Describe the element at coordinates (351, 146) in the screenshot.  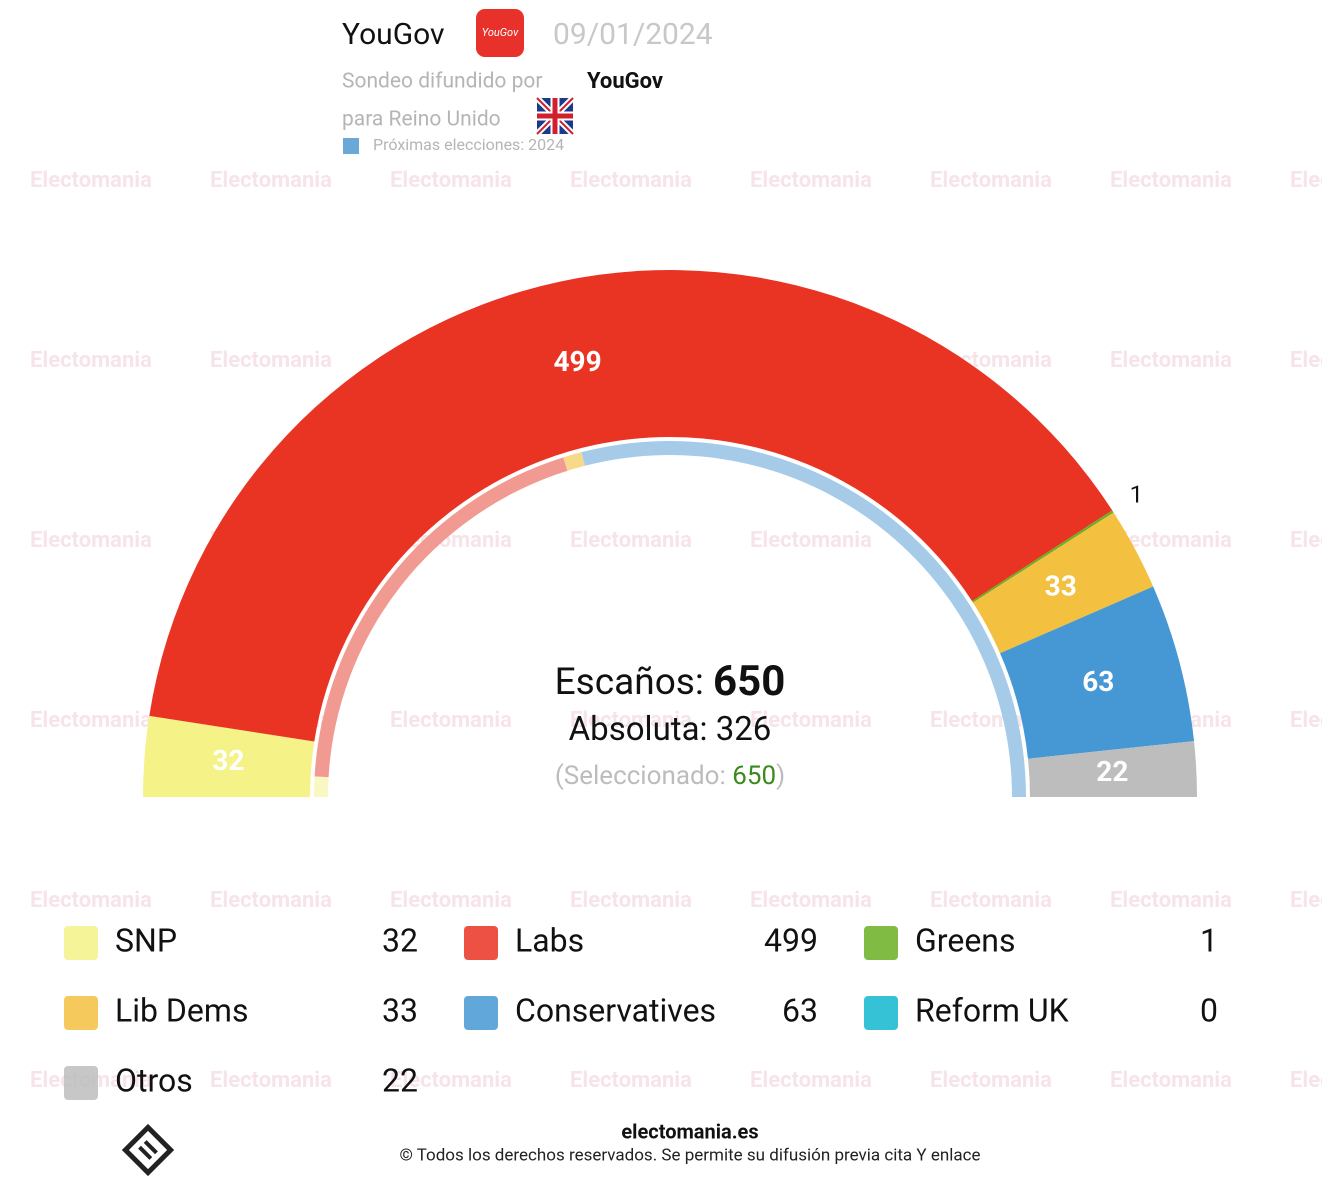
I see `ballot-icon` at that location.